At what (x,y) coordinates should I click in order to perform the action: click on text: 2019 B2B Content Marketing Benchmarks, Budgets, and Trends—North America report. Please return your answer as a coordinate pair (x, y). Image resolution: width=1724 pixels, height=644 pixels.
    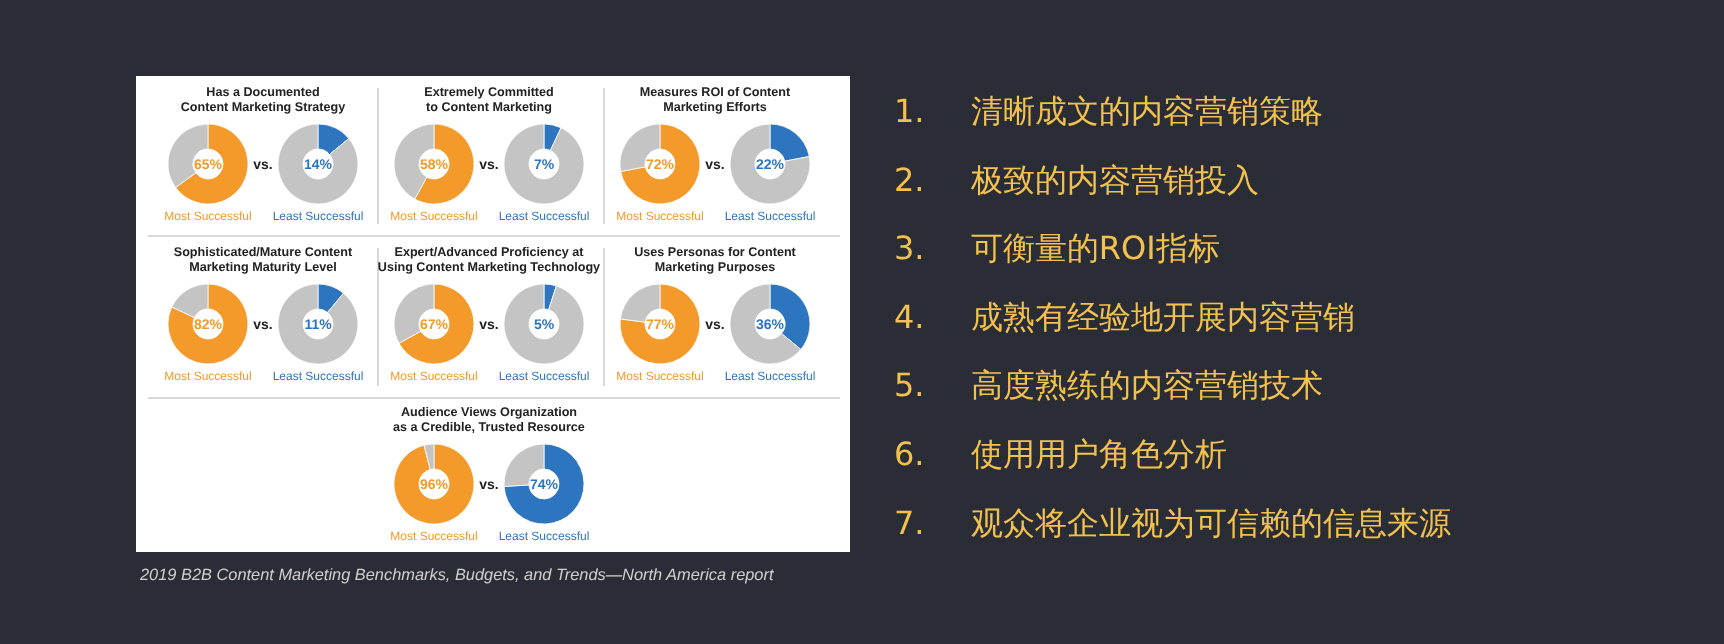
    Looking at the image, I should click on (456, 575).